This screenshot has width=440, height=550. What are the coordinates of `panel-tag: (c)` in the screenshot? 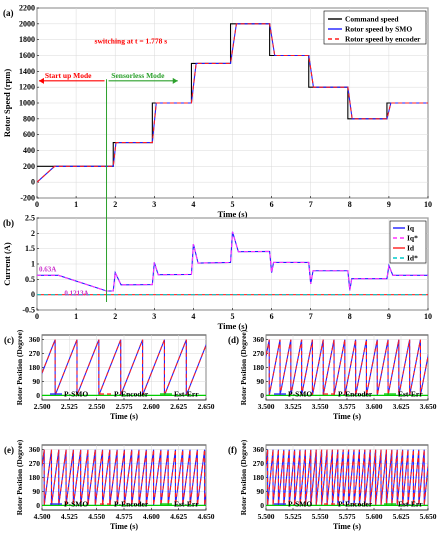 It's located at (9, 340).